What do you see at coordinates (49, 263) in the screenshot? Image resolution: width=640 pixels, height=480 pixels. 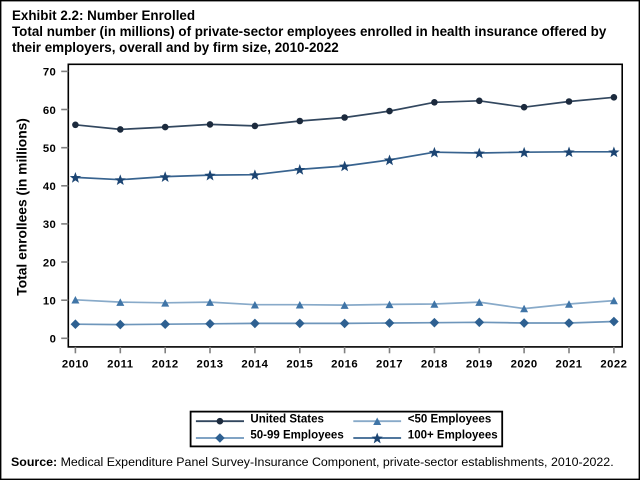 I see `svg-text: 20` at bounding box center [49, 263].